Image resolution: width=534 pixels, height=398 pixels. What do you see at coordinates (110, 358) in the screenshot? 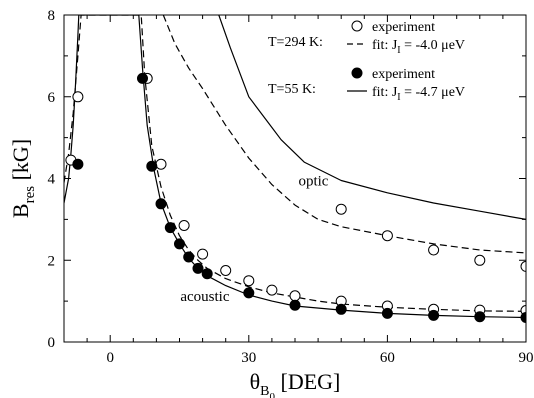
I see `x-tick-label: 0` at bounding box center [110, 358].